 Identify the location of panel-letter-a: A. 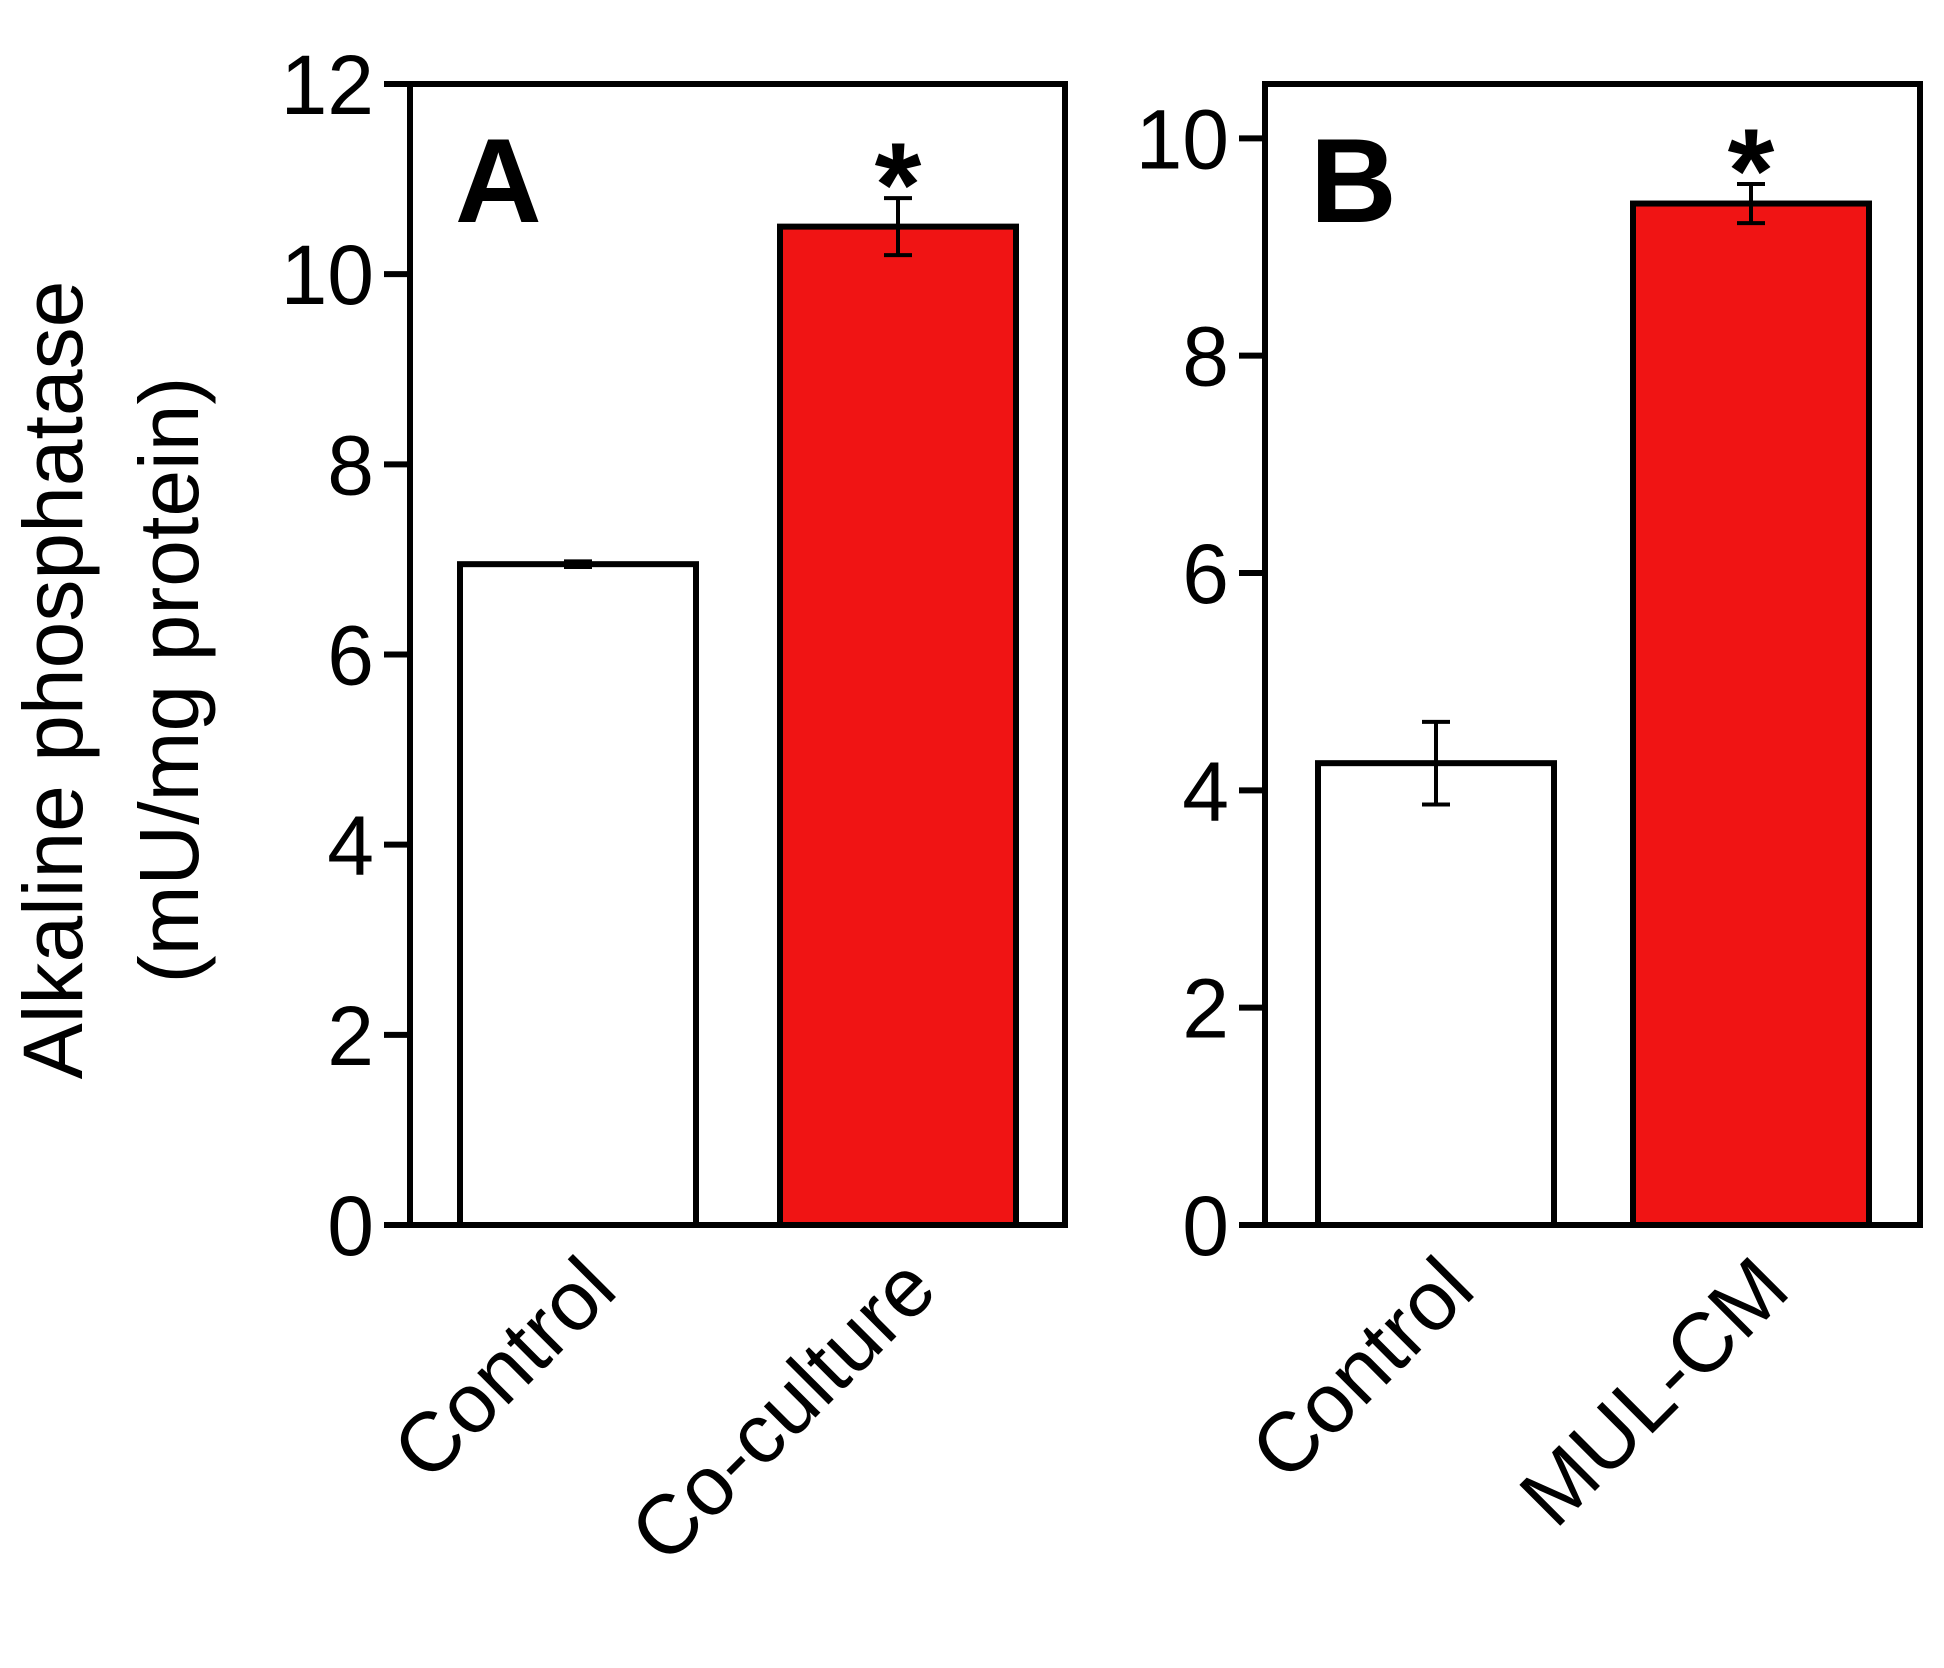
(498, 181).